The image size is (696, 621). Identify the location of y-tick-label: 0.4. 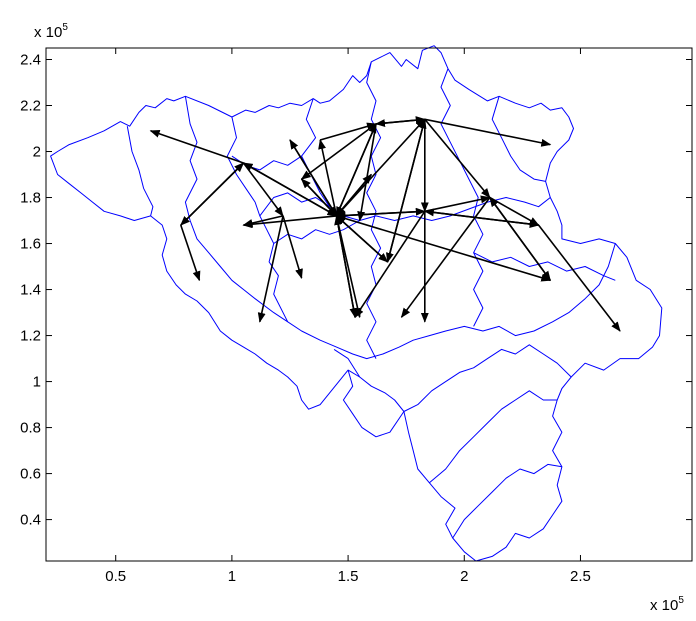
(30, 520).